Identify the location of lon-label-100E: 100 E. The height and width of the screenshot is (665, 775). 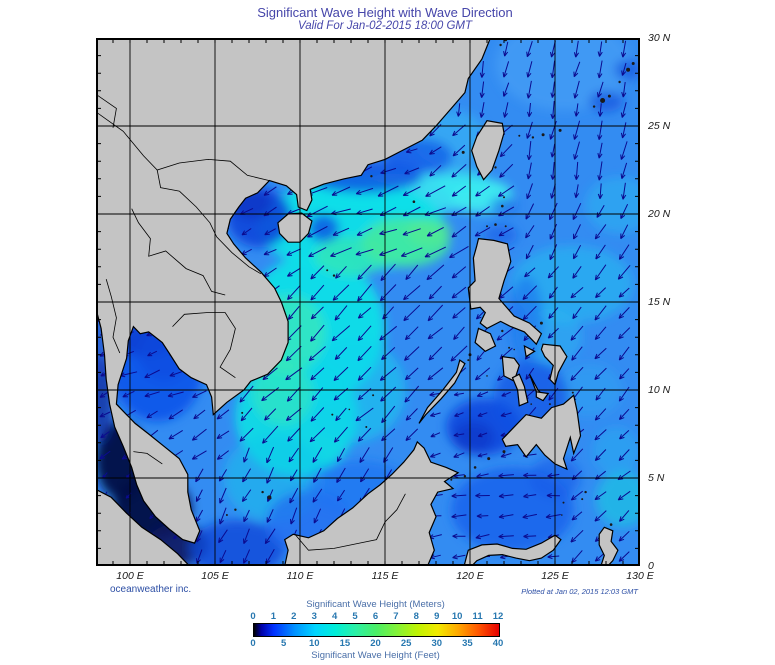
(130, 576).